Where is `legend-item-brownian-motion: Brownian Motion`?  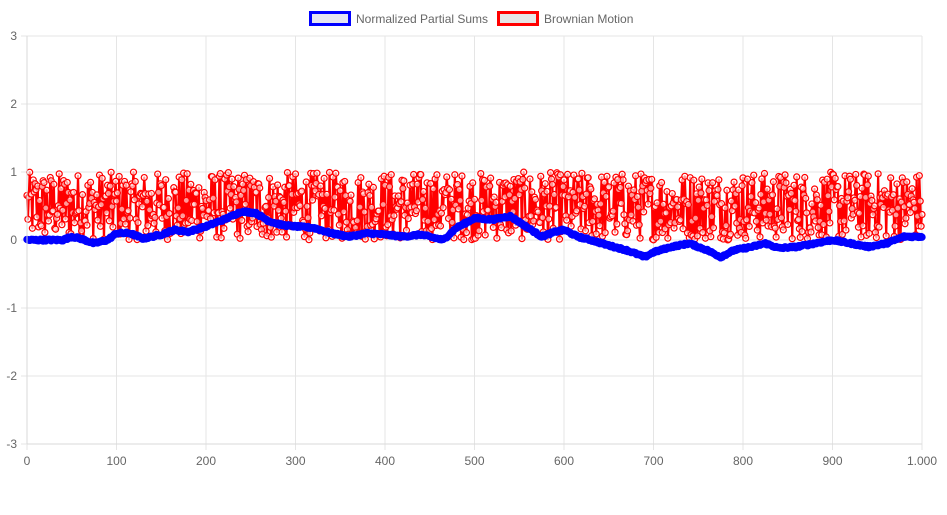 legend-item-brownian-motion: Brownian Motion is located at coordinates (565, 18).